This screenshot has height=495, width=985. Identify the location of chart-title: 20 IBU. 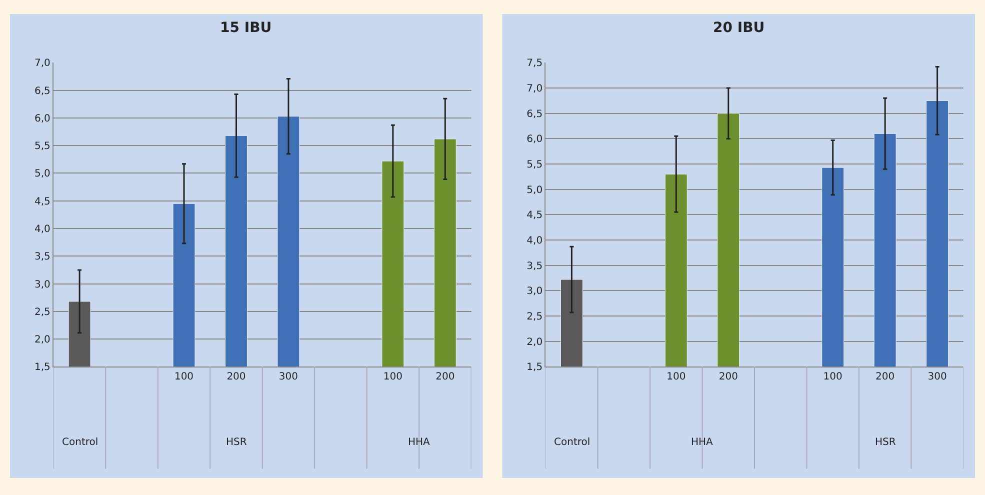
(739, 28).